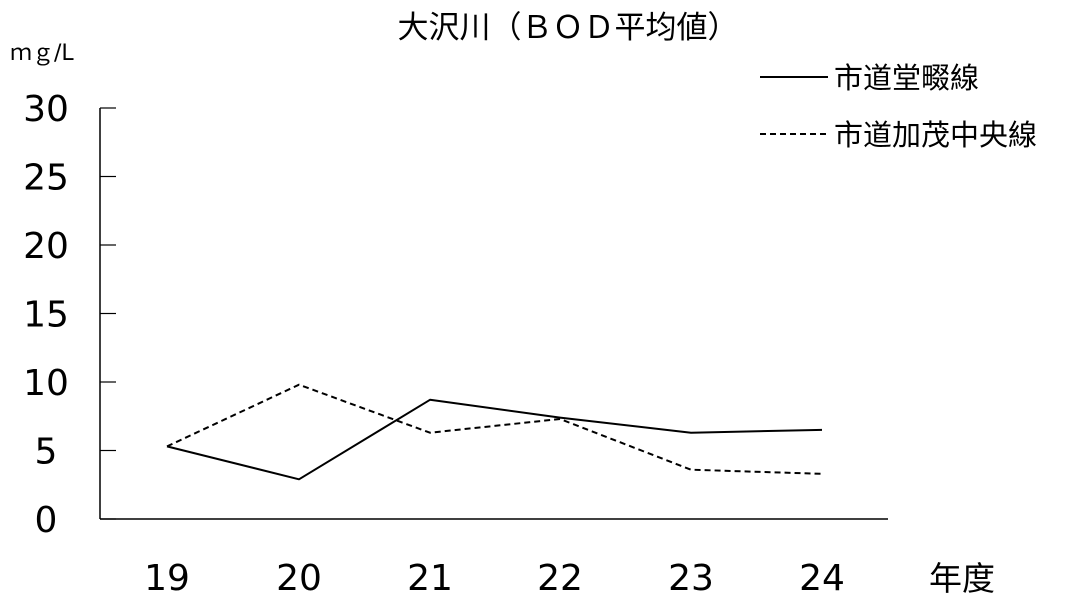 The image size is (1082, 603). Describe the element at coordinates (906, 78) in the screenshot. I see `legend-label-dohnawate: 市道堂畷線` at that location.